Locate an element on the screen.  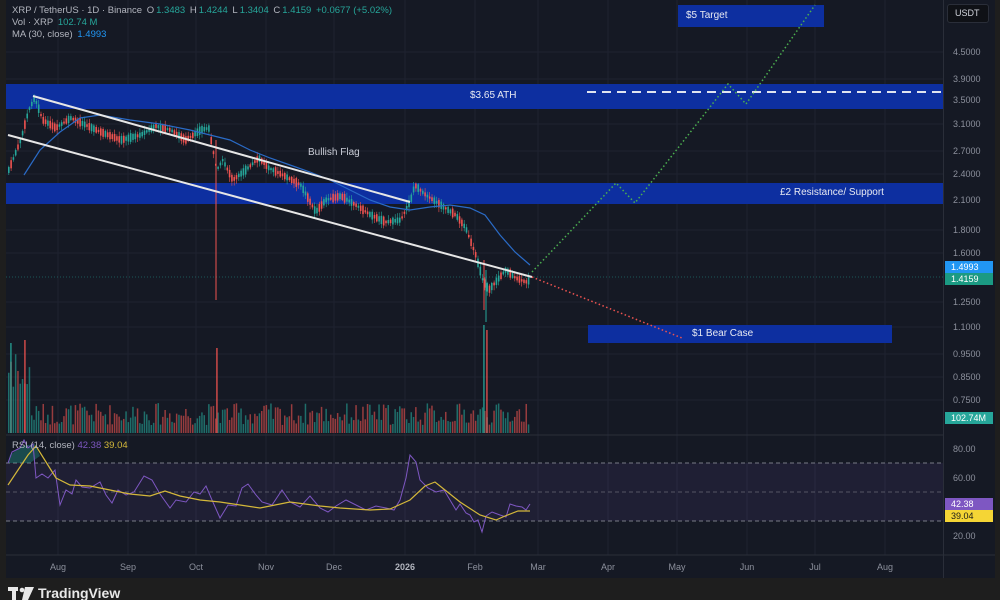
price-tick: 0.9500 is located at coordinates (967, 354).